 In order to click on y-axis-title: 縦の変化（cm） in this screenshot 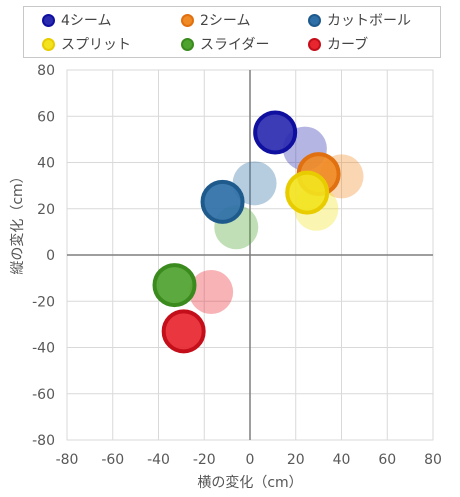, I will do `click(17, 221)`.